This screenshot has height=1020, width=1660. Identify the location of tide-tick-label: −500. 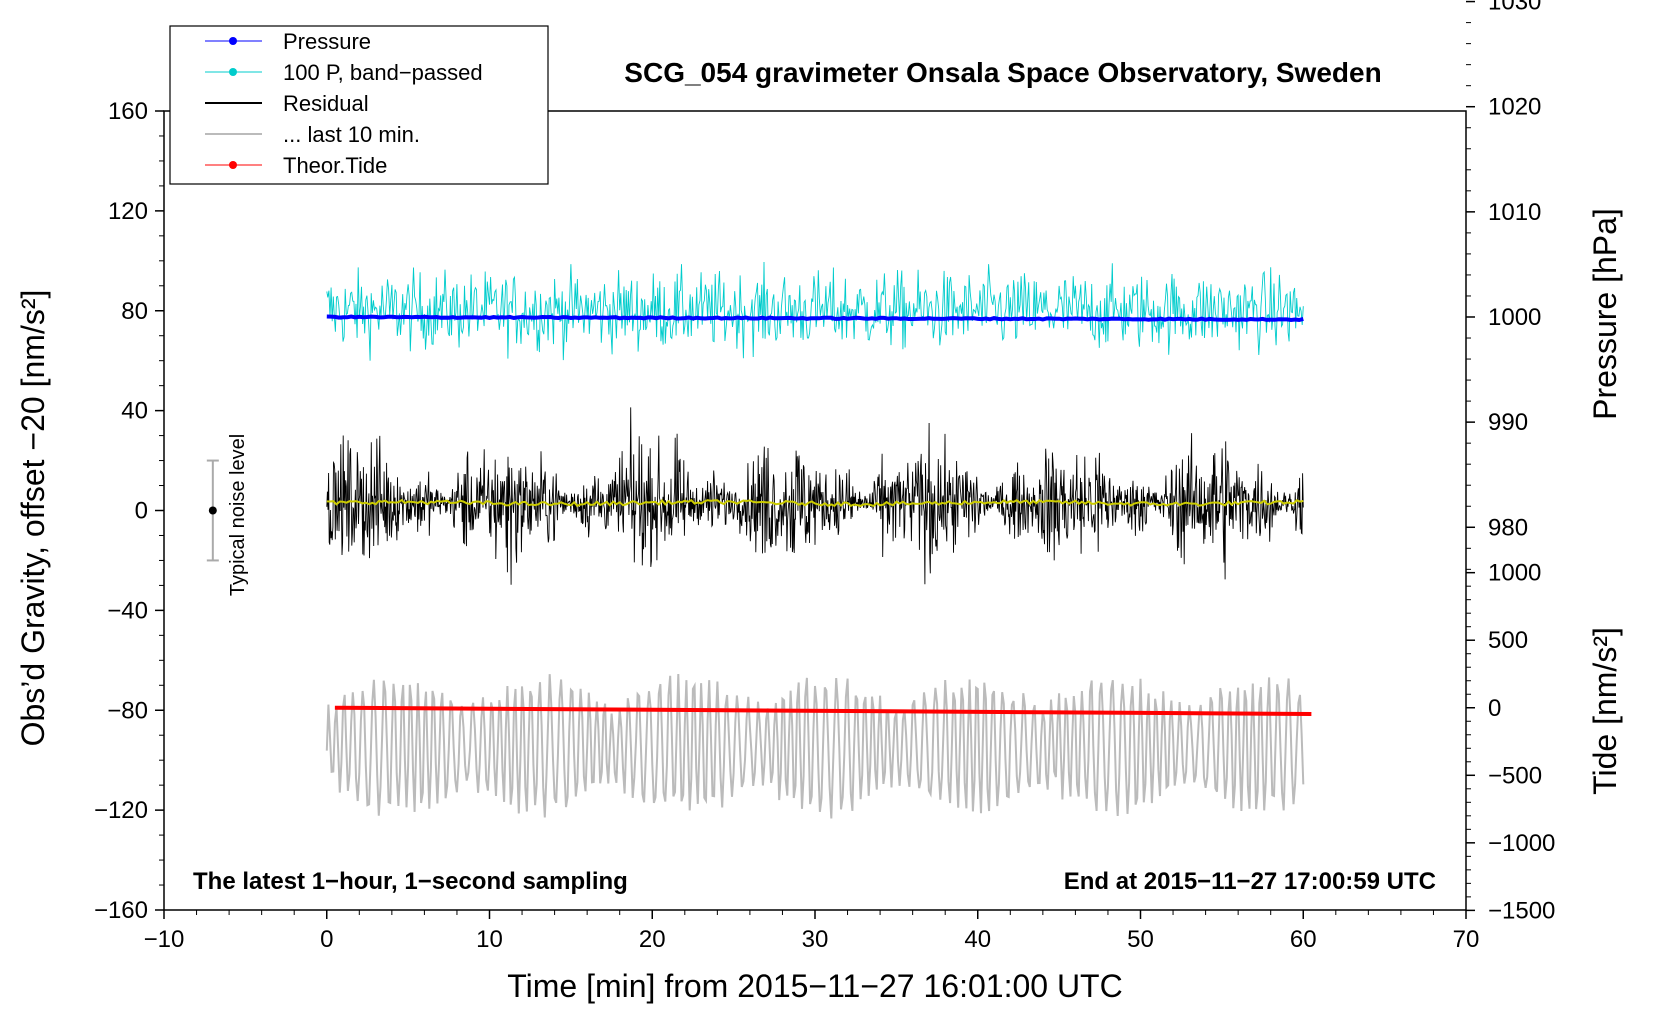
(1515, 775).